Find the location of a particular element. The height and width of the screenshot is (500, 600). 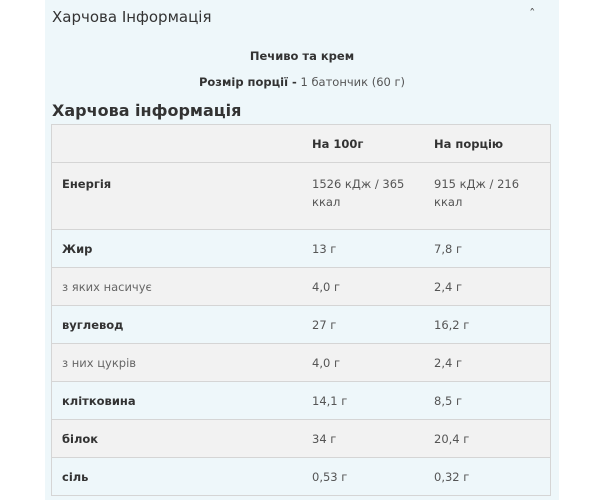

table-row: клітковина 14,1 г 8,5 г is located at coordinates (301, 400).